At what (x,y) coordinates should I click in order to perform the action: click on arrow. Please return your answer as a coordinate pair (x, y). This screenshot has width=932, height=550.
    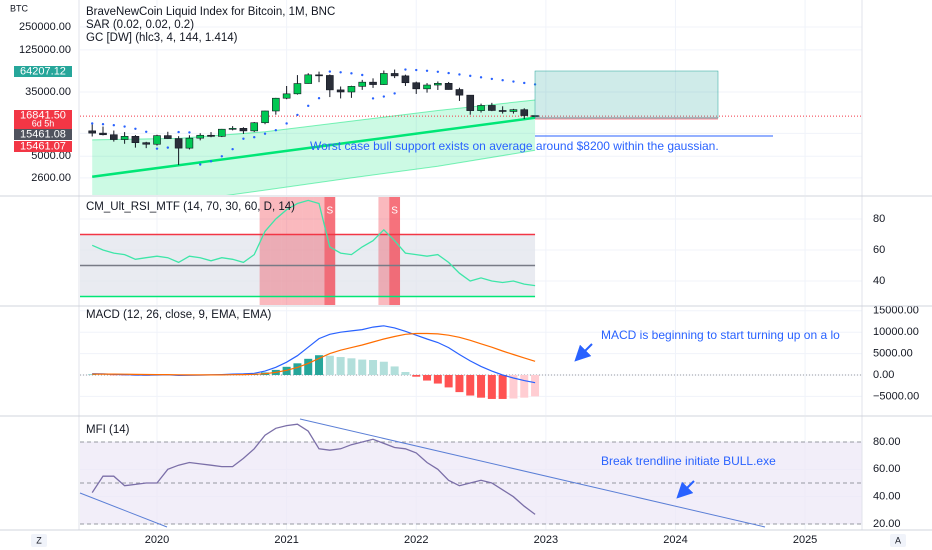
    Looking at the image, I should click on (685, 489).